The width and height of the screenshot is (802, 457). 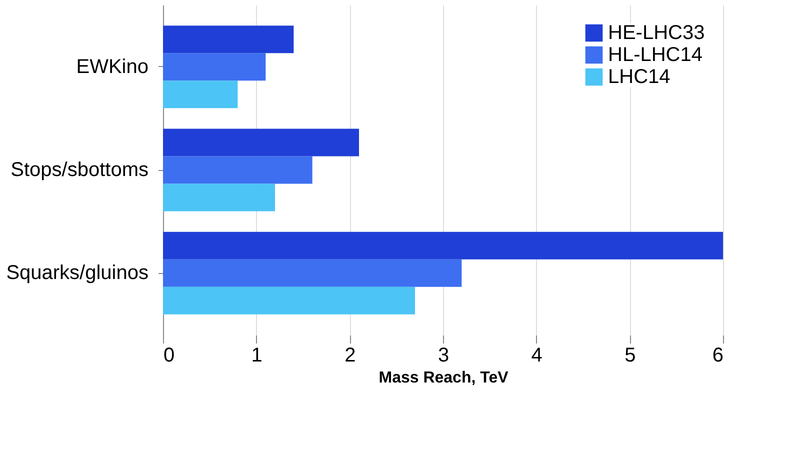 What do you see at coordinates (718, 355) in the screenshot?
I see `x-tick-label: 6` at bounding box center [718, 355].